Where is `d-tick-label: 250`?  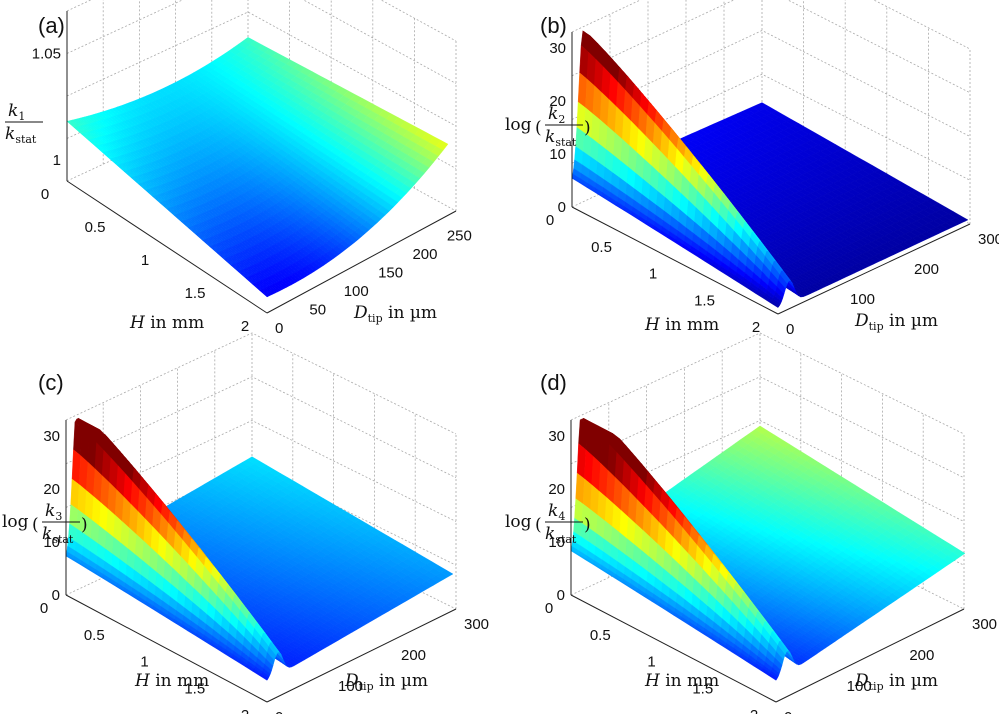
d-tick-label: 250 is located at coordinates (459, 235).